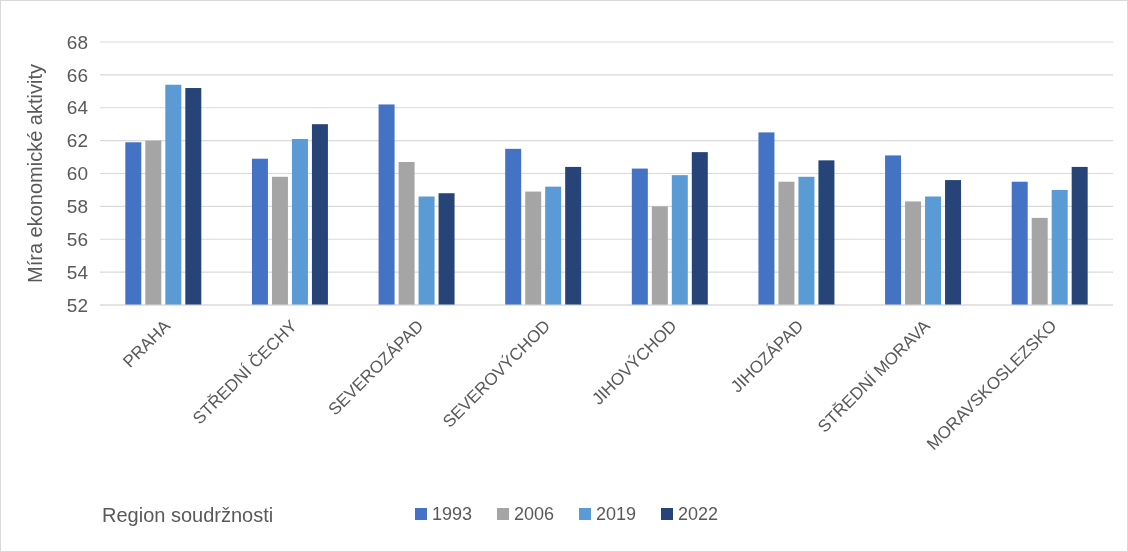 The width and height of the screenshot is (1128, 552). What do you see at coordinates (77, 207) in the screenshot?
I see `y-tick-label: 58` at bounding box center [77, 207].